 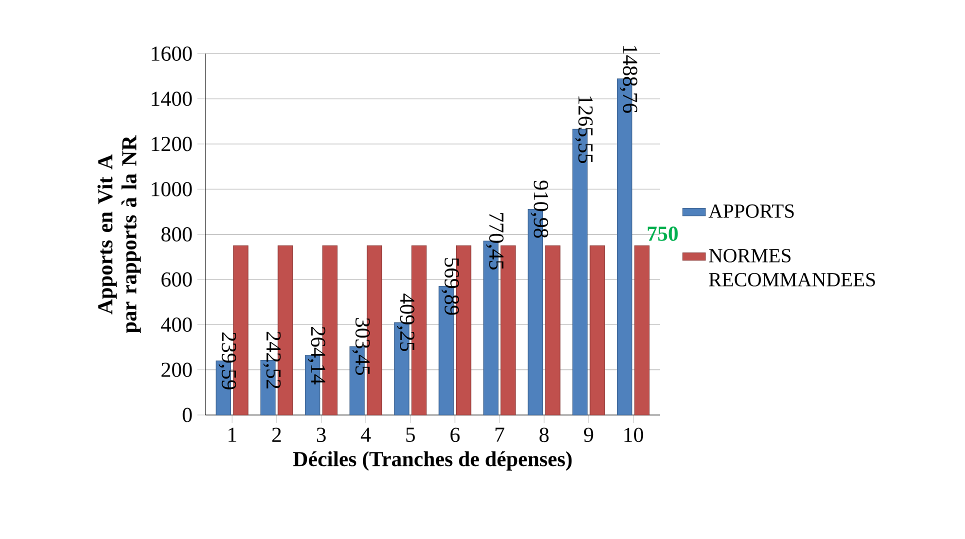 I want to click on y-tick-label: 1200, so click(x=172, y=144).